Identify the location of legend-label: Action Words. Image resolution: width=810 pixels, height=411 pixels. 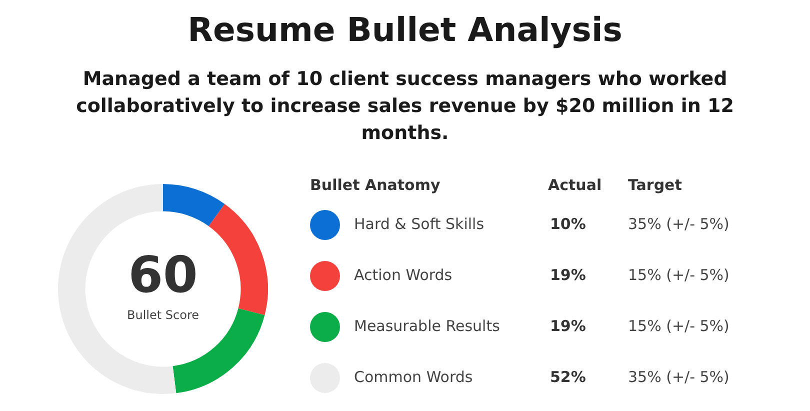
(403, 275).